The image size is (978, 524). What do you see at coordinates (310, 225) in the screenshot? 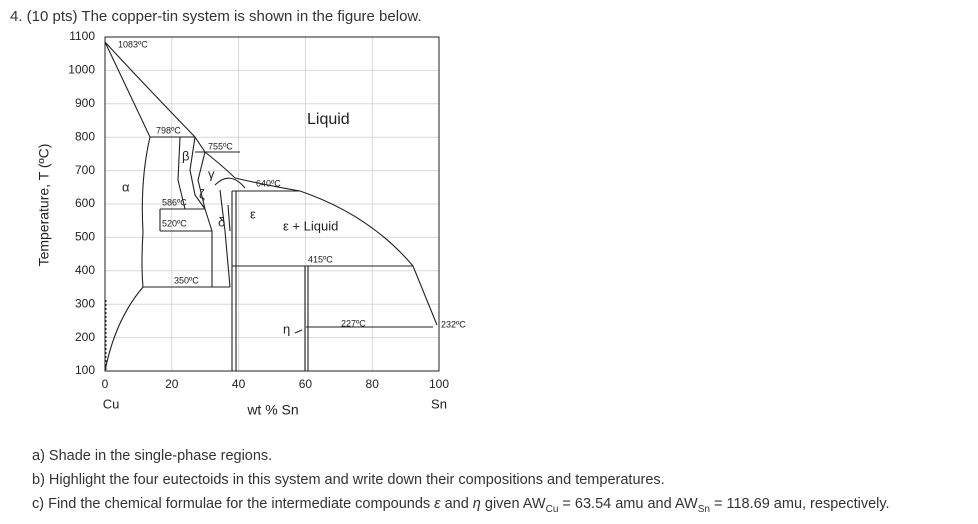
I see `region-label: ε + Liquid` at bounding box center [310, 225].